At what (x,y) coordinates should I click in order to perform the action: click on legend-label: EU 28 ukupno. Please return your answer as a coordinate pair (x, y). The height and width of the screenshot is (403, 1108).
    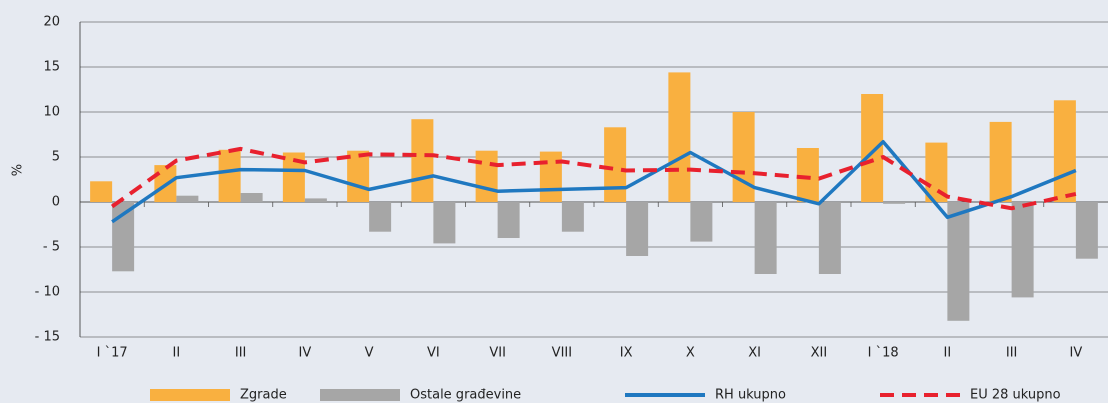
    Looking at the image, I should click on (1015, 395).